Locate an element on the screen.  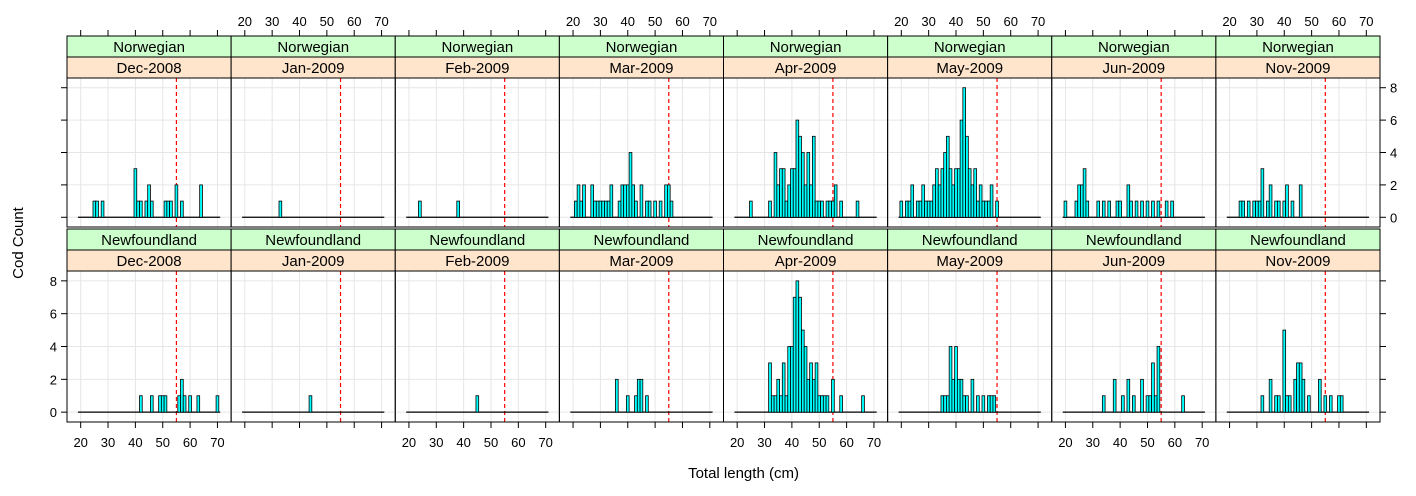
y-tick-label-right: 4 is located at coordinates (1393, 153).